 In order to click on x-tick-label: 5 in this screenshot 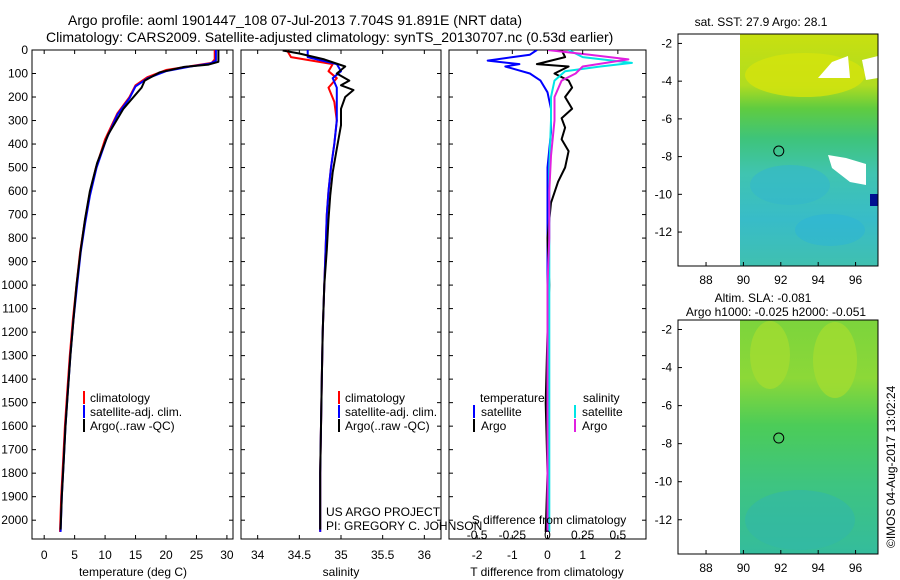, I will do `click(74, 555)`.